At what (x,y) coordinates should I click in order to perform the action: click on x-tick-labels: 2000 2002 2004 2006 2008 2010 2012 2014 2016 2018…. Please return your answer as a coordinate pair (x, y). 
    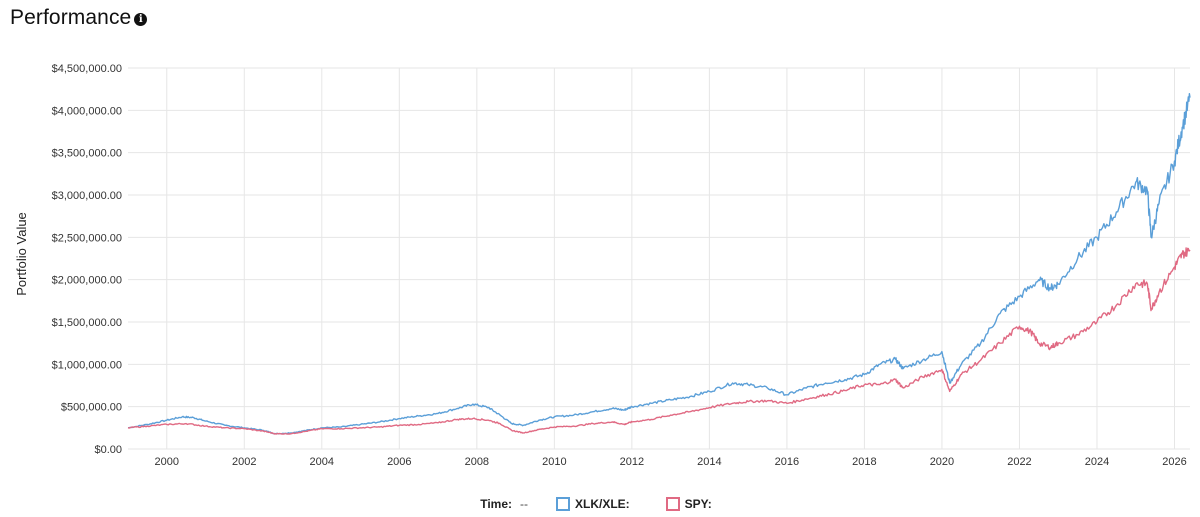
    Looking at the image, I should click on (671, 462).